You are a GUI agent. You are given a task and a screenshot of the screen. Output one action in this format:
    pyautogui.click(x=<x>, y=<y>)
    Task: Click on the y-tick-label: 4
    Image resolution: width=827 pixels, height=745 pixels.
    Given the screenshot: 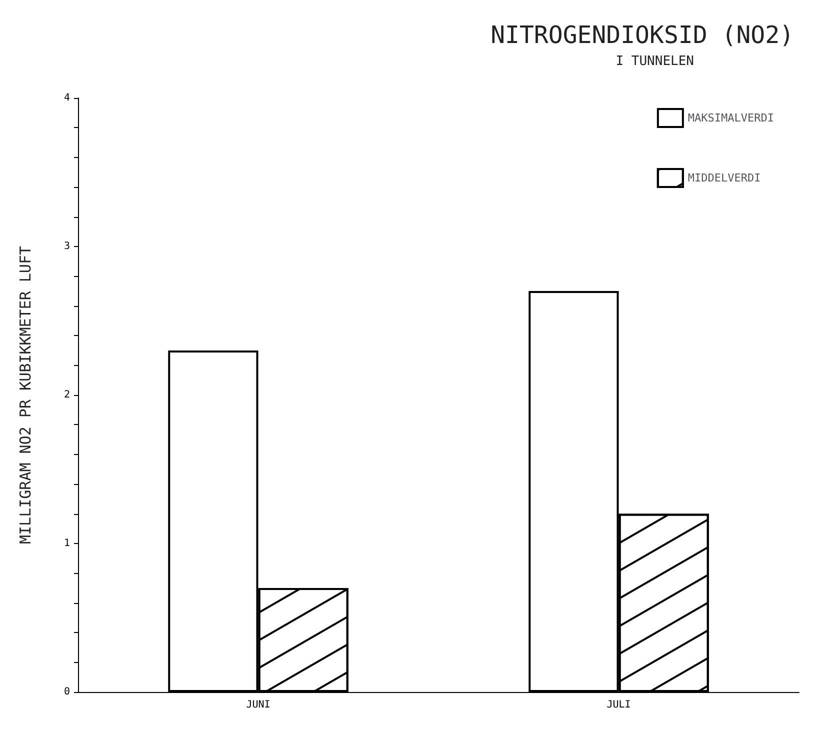 What is the action you would take?
    pyautogui.click(x=67, y=98)
    